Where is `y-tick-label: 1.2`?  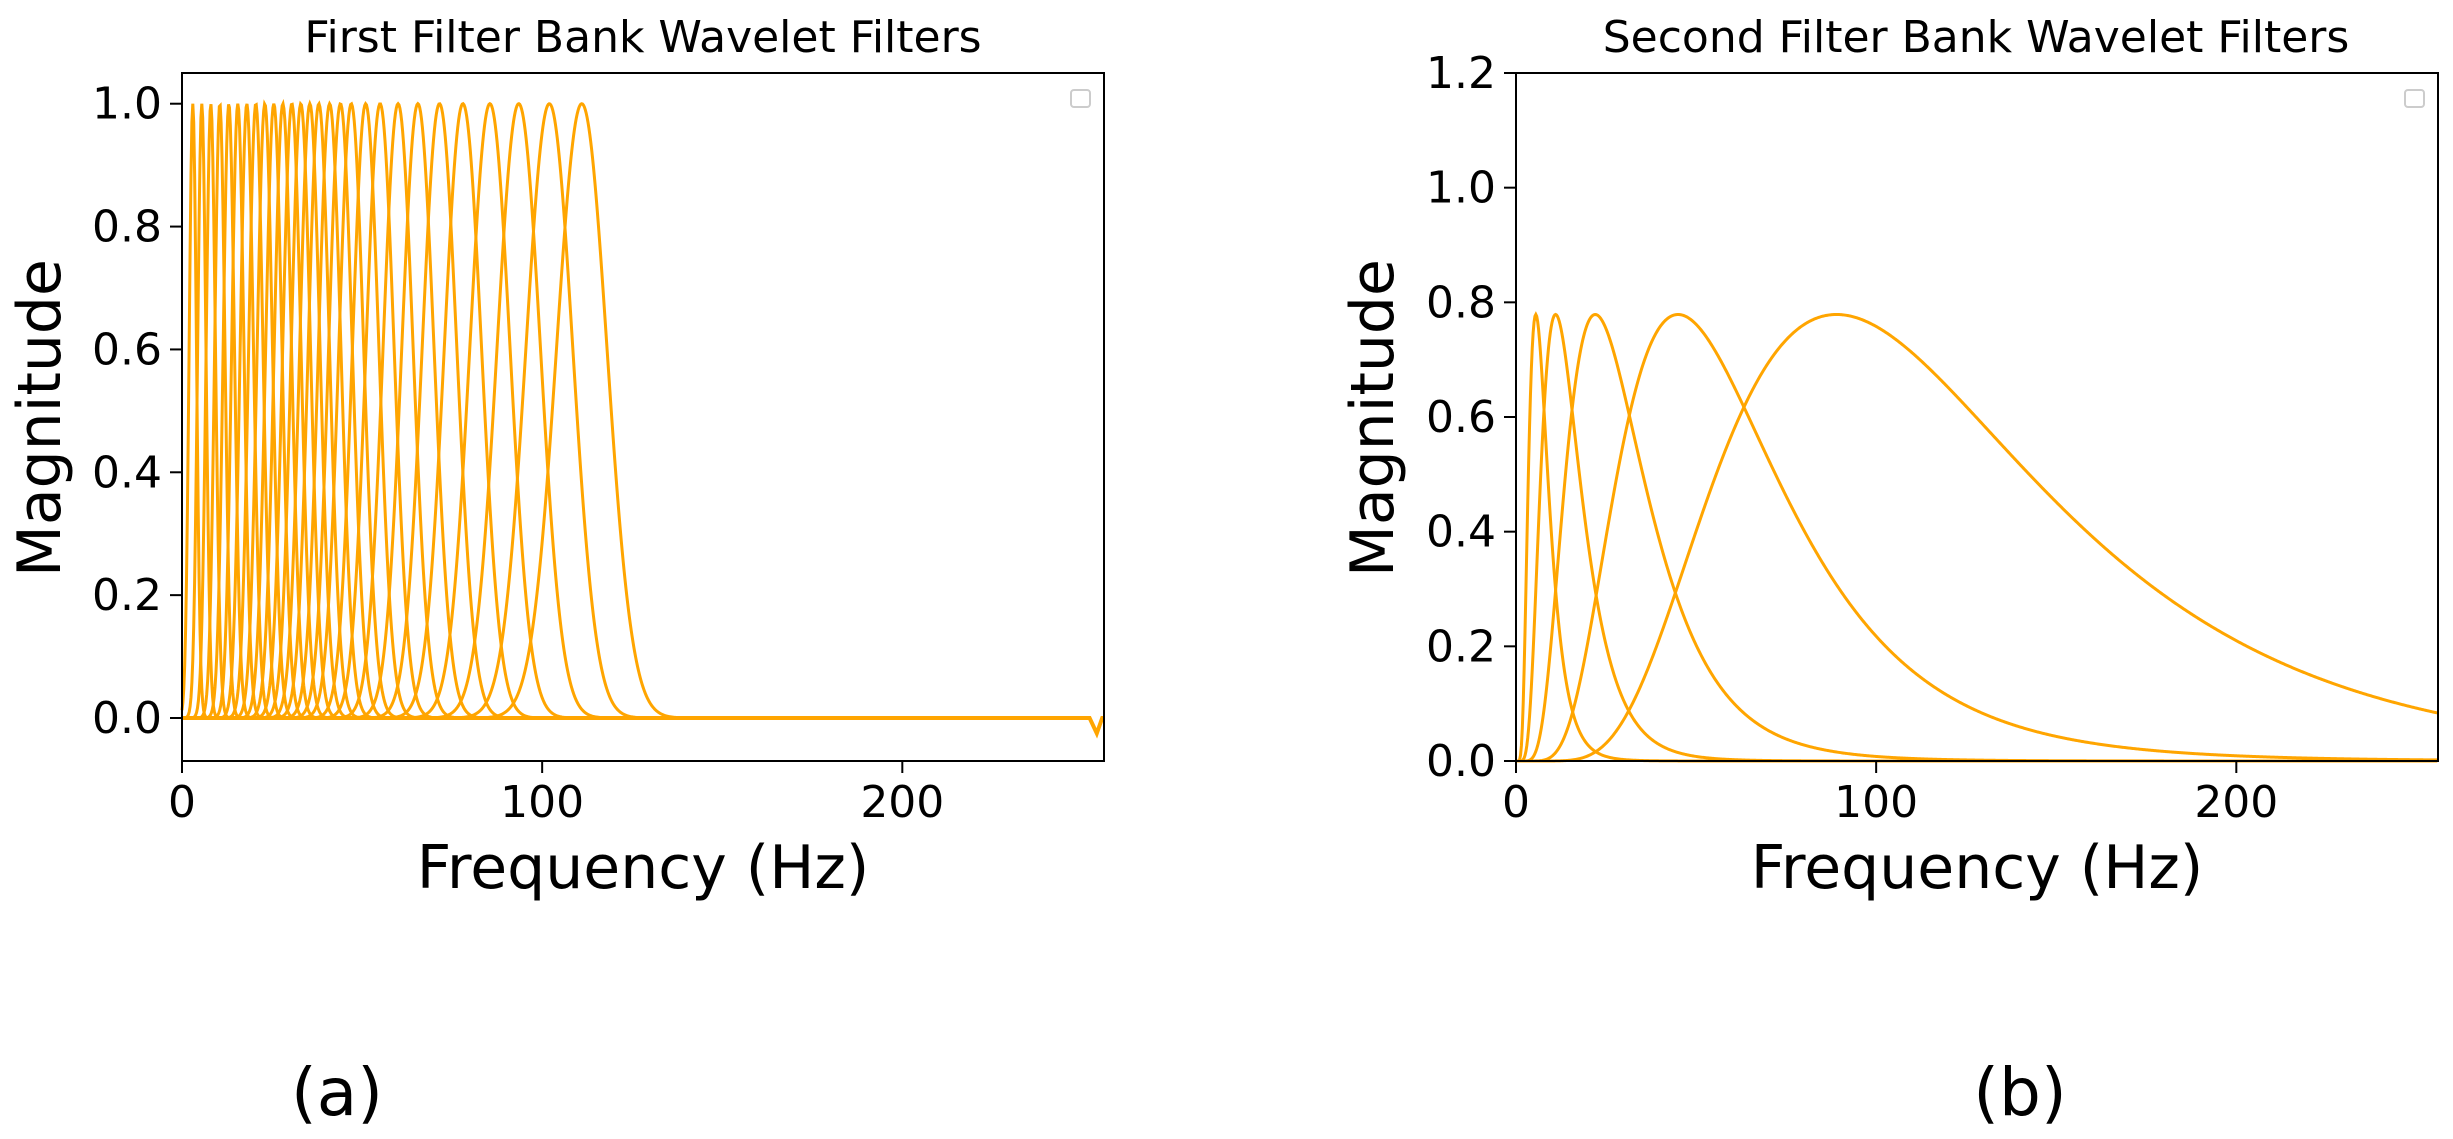
y-tick-label: 1.2 is located at coordinates (1461, 73).